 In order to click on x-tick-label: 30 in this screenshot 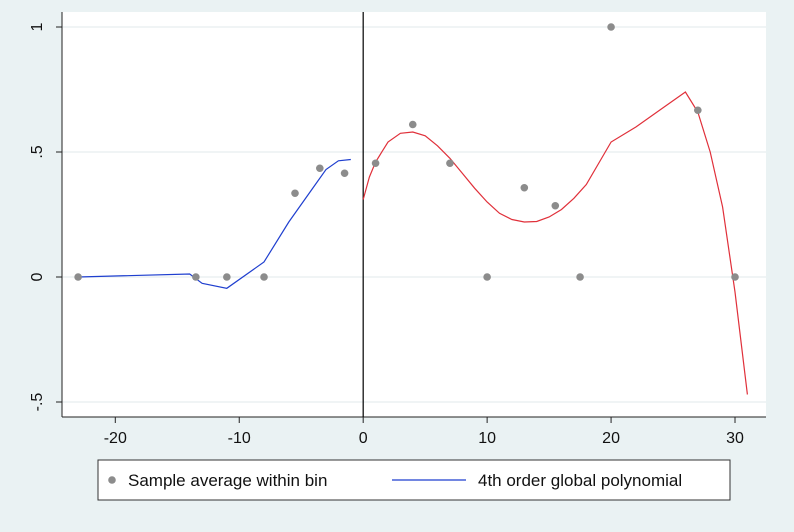, I will do `click(735, 438)`.